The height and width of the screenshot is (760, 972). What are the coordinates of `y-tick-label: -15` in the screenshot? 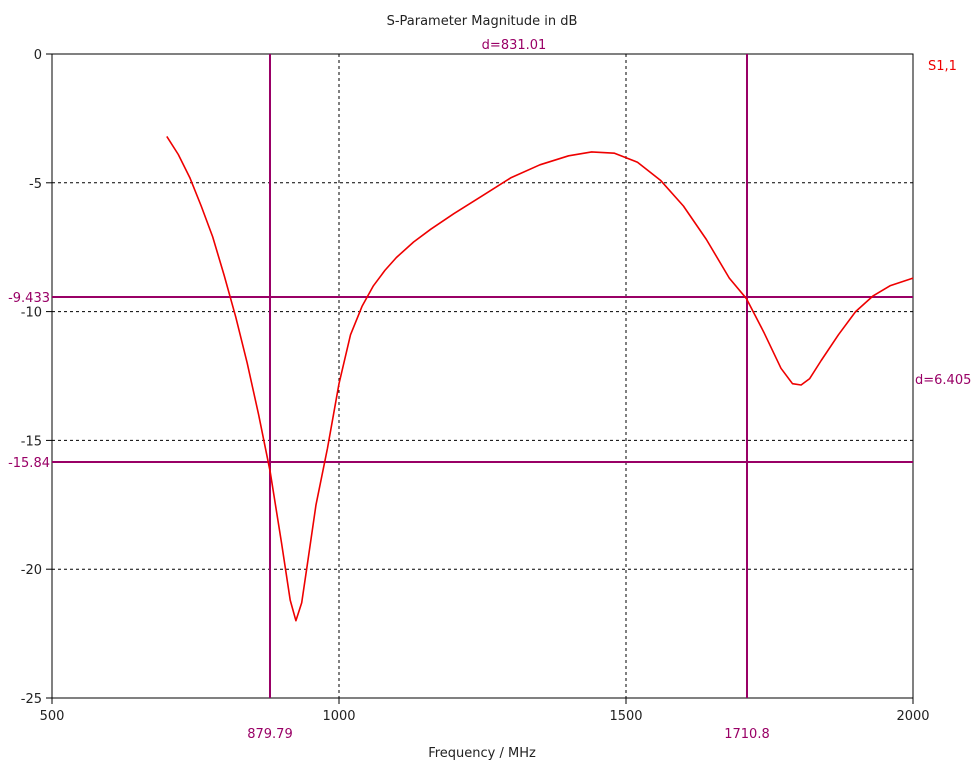 It's located at (31, 441).